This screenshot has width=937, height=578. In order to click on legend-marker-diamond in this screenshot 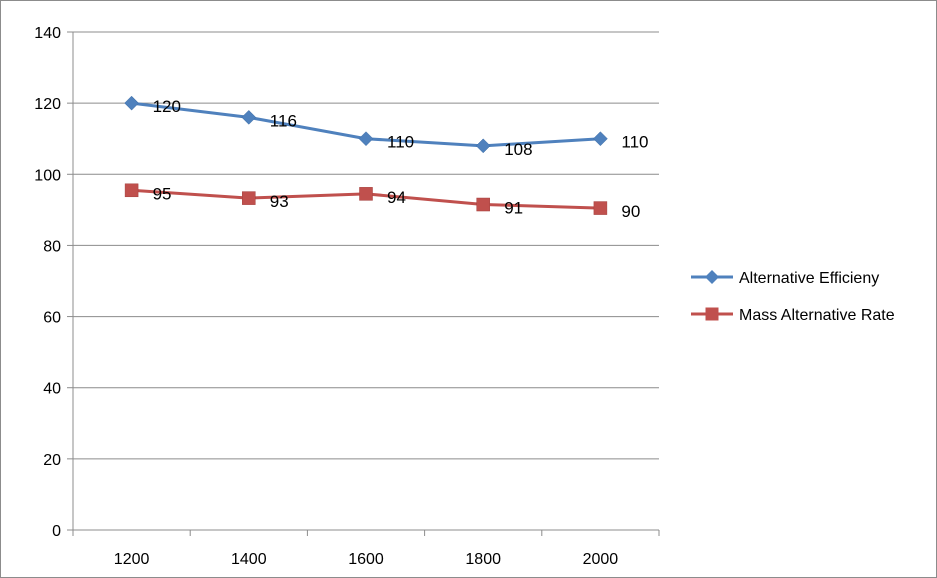, I will do `click(712, 277)`.